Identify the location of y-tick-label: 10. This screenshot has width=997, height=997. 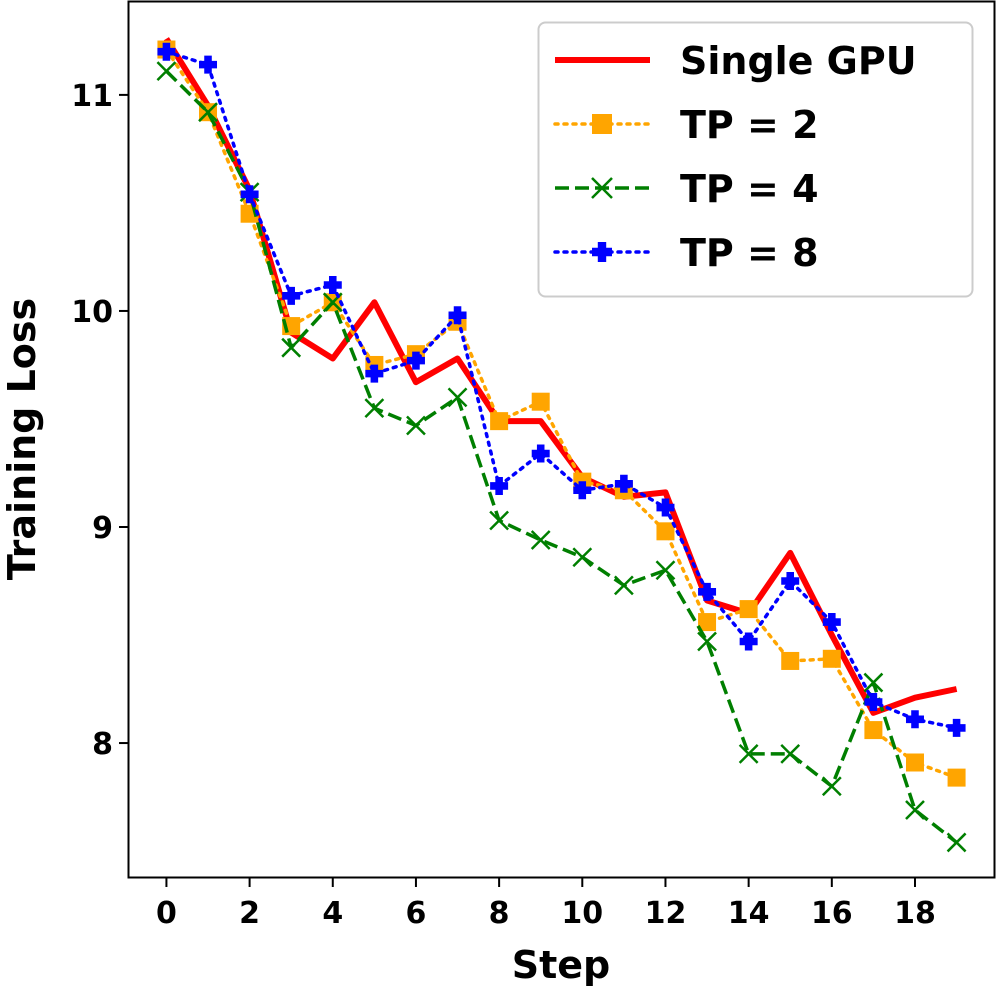
(92, 312).